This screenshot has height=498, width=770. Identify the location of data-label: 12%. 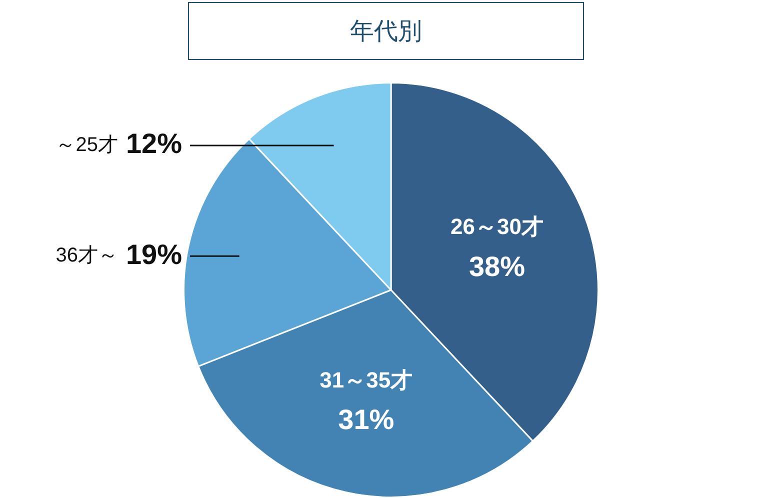
(154, 144).